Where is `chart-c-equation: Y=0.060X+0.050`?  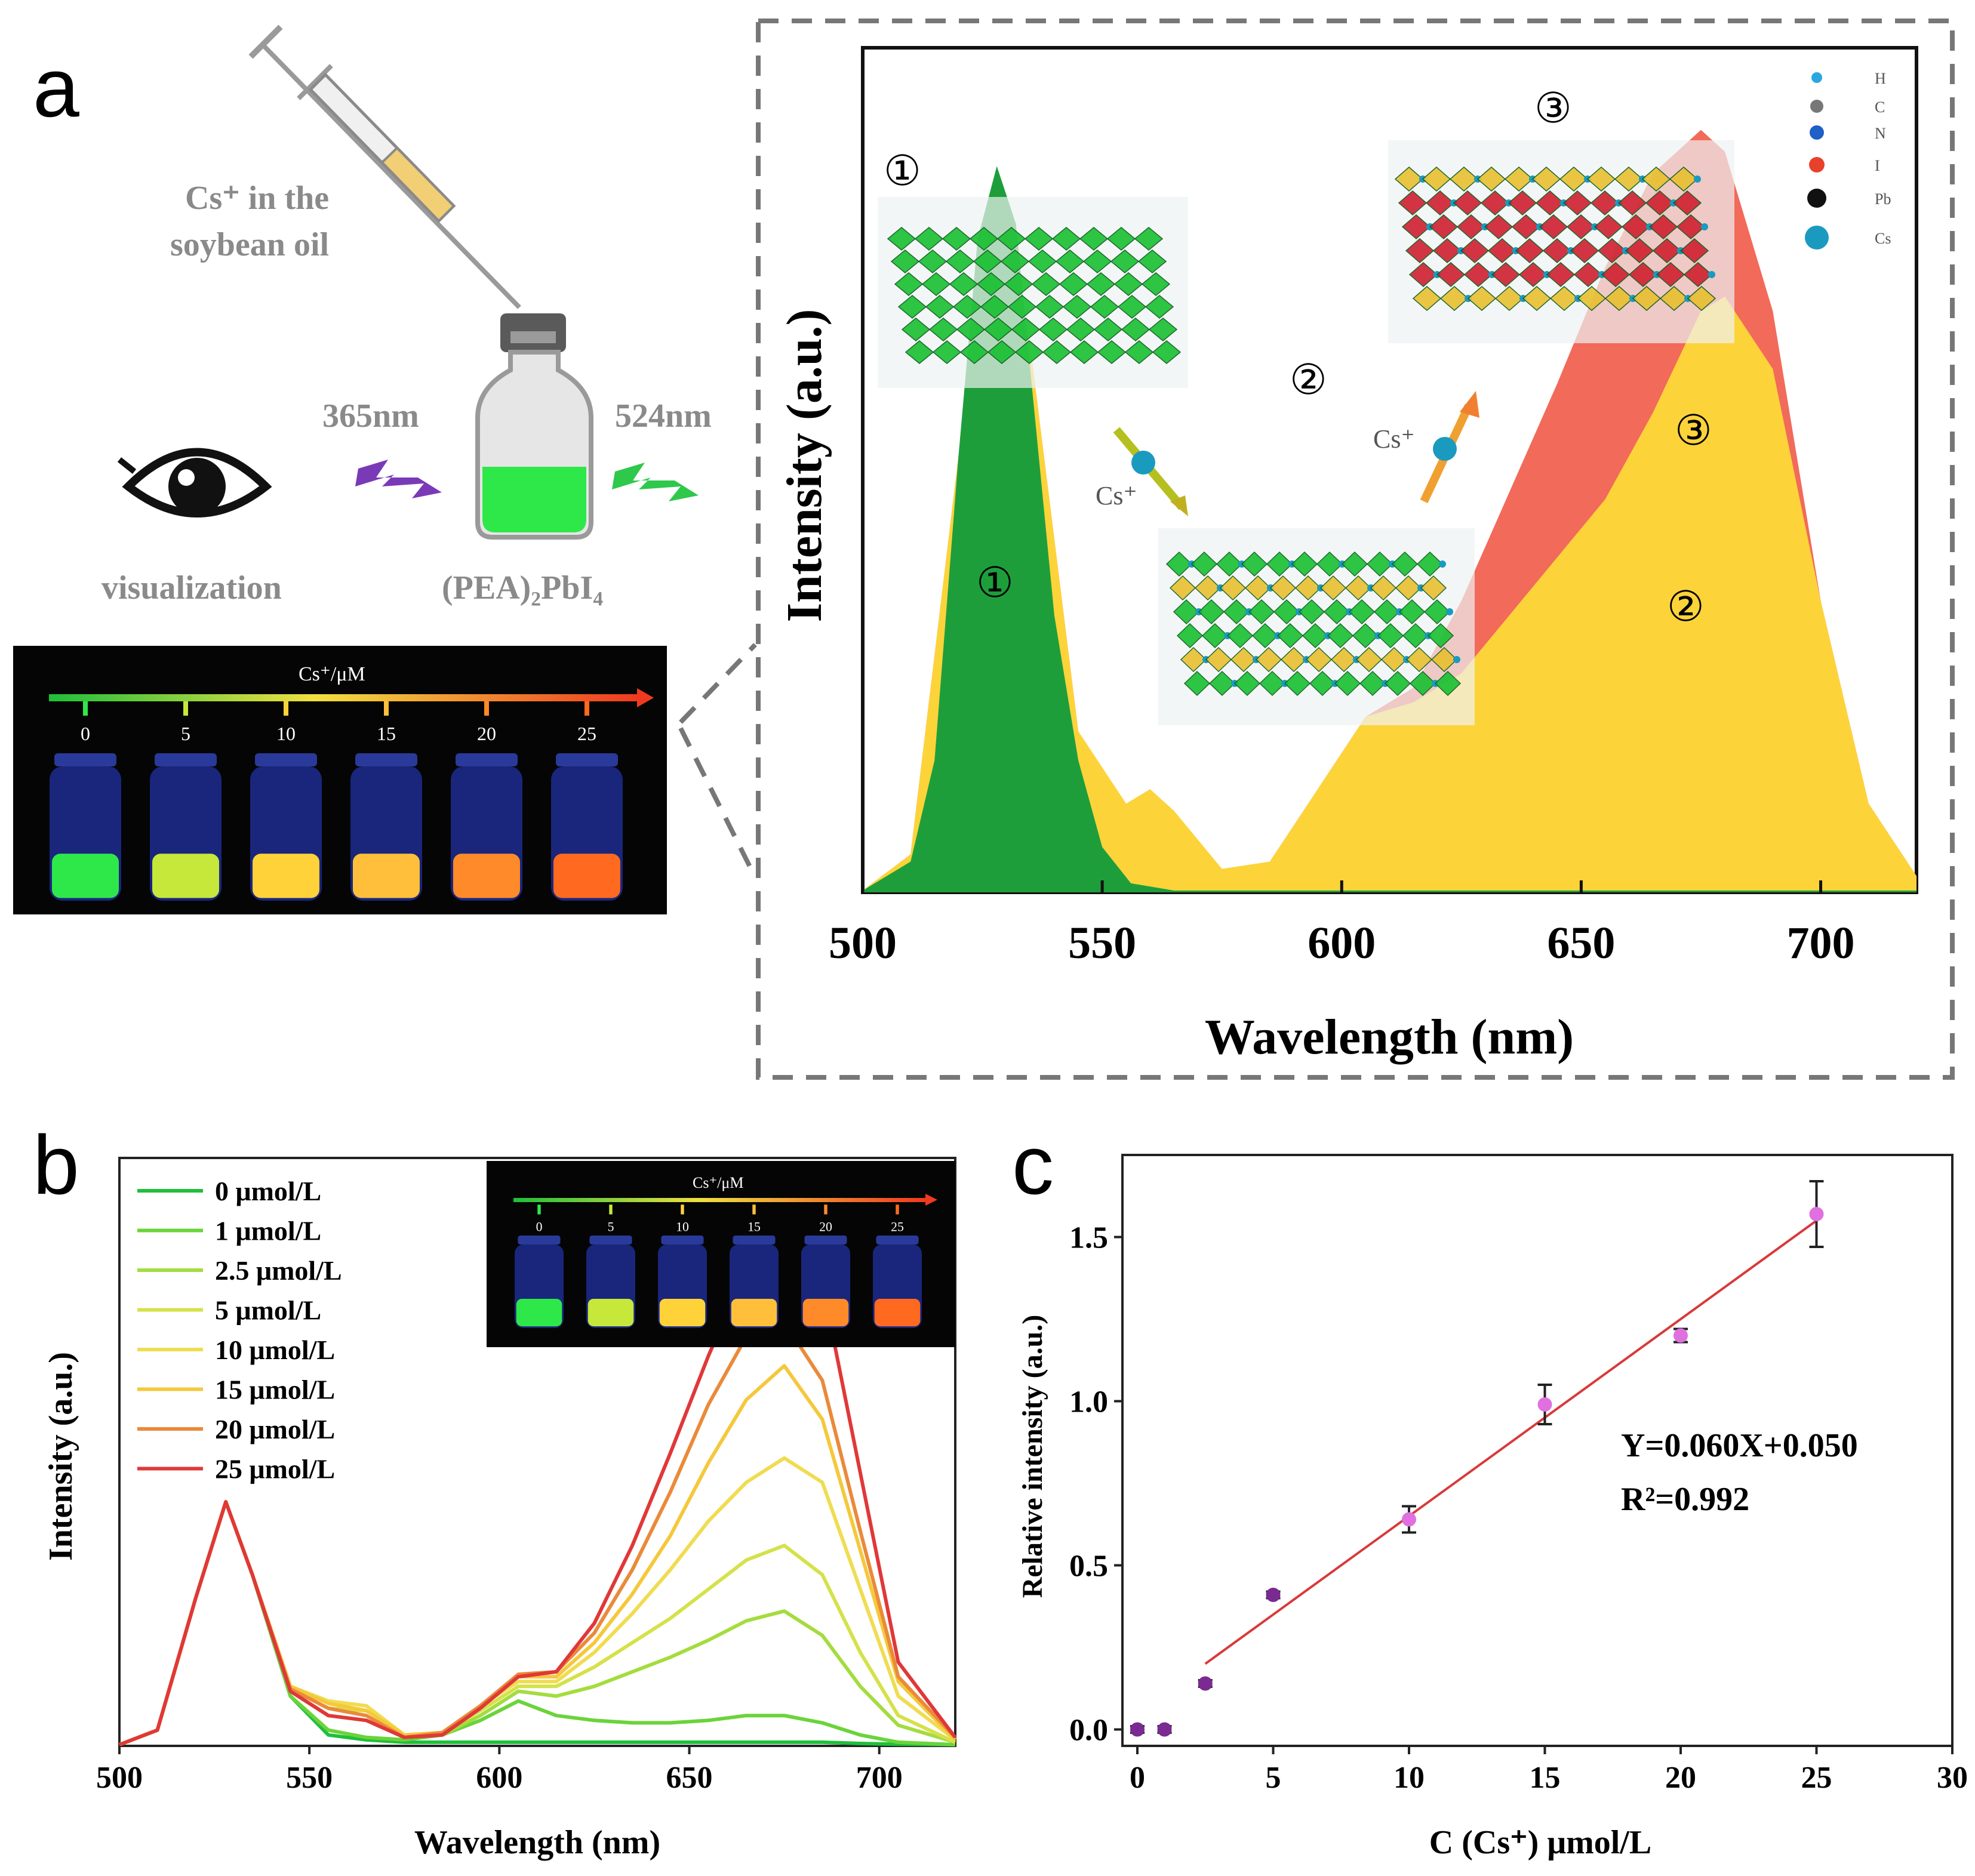 chart-c-equation: Y=0.060X+0.050 is located at coordinates (1739, 1446).